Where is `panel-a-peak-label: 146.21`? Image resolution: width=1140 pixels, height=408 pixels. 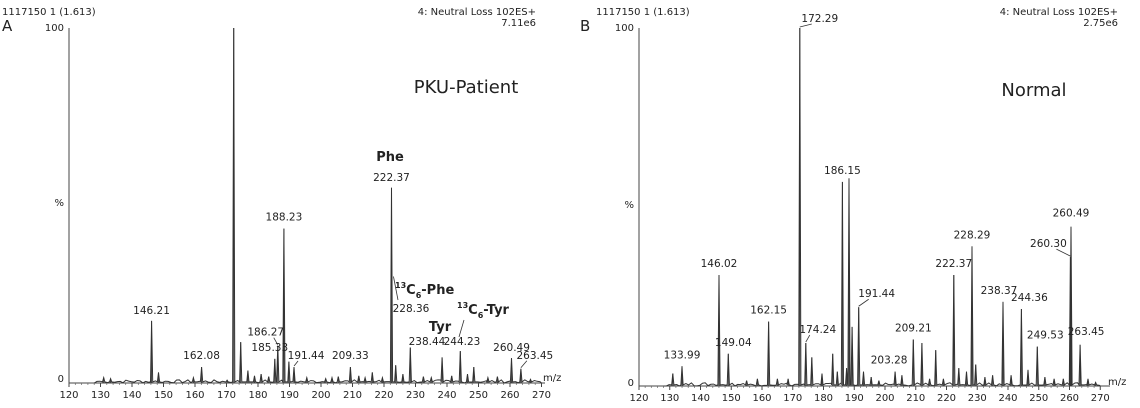
panel-a-peak-label: 146.21 is located at coordinates (151, 311).